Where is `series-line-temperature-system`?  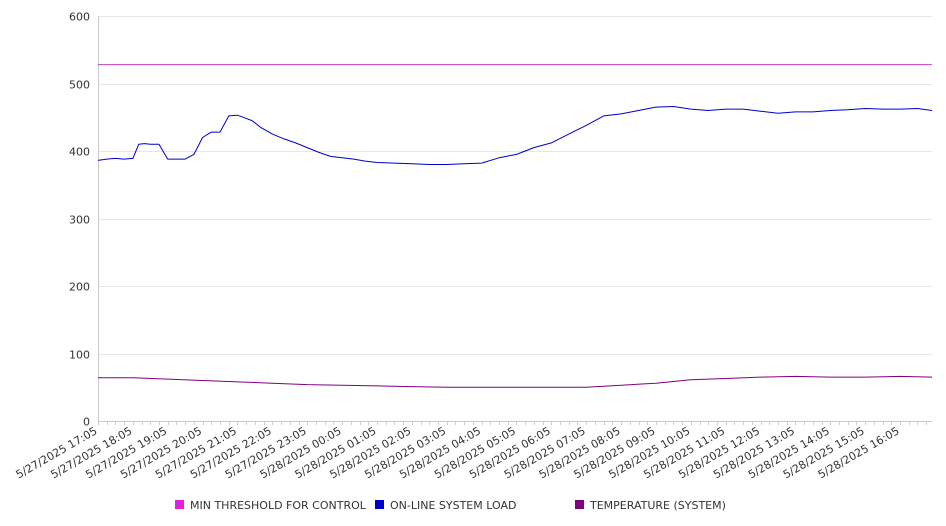
series-line-temperature-system is located at coordinates (515, 381).